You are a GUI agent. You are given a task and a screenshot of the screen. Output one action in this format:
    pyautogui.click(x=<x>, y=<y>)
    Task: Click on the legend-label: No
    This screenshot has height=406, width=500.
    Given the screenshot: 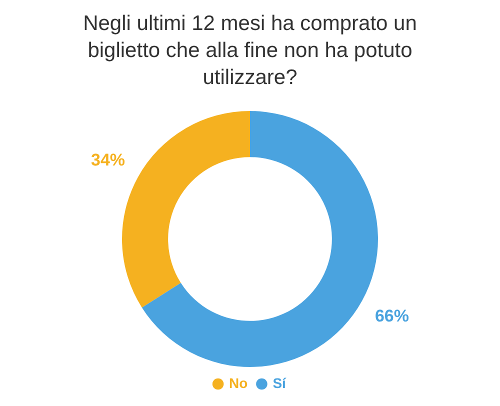 What is the action you would take?
    pyautogui.click(x=238, y=382)
    